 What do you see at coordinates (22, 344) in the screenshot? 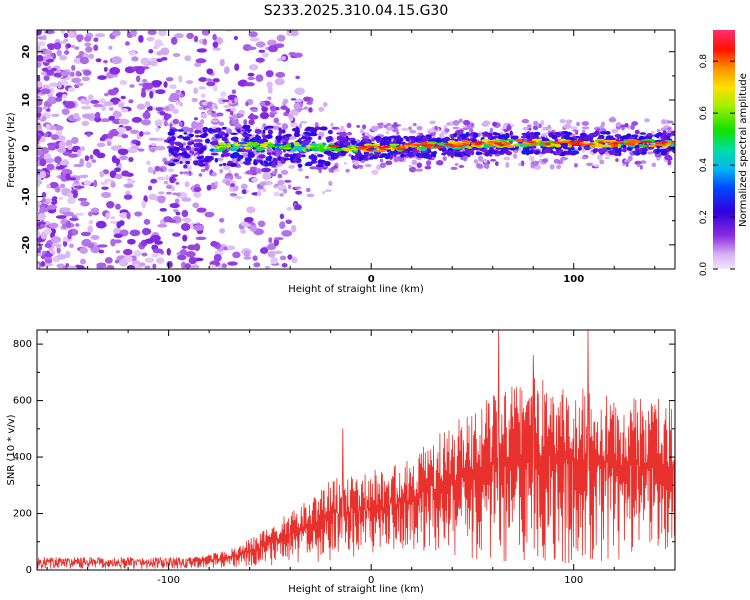
I see `snr-ytick-label: 800` at bounding box center [22, 344].